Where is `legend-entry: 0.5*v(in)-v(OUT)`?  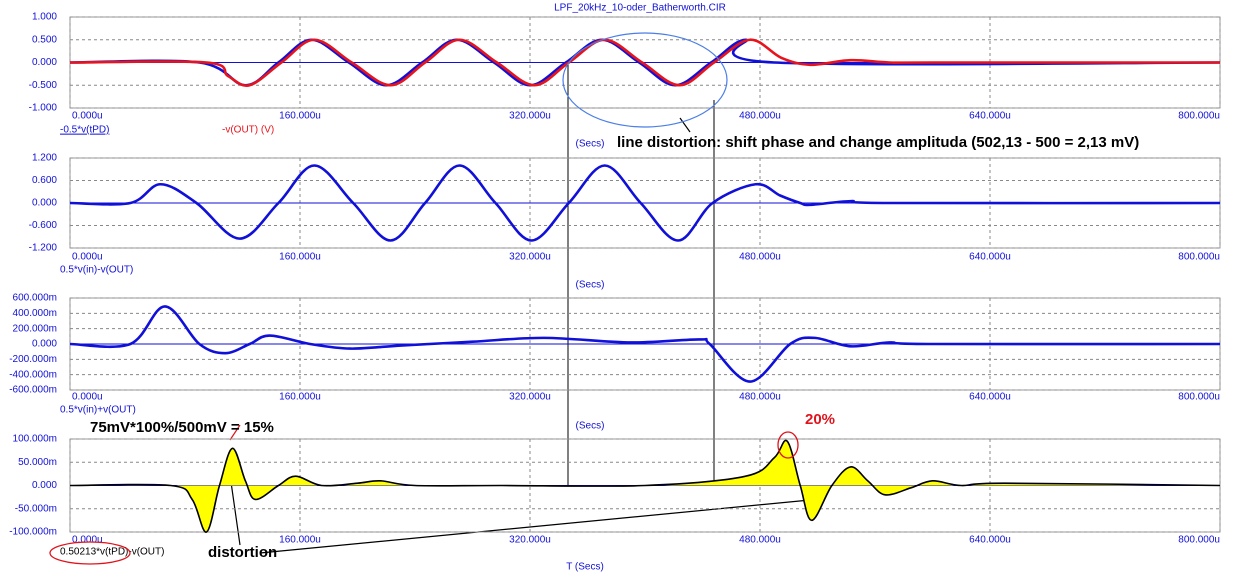
legend-entry: 0.5*v(in)-v(OUT) is located at coordinates (96, 270).